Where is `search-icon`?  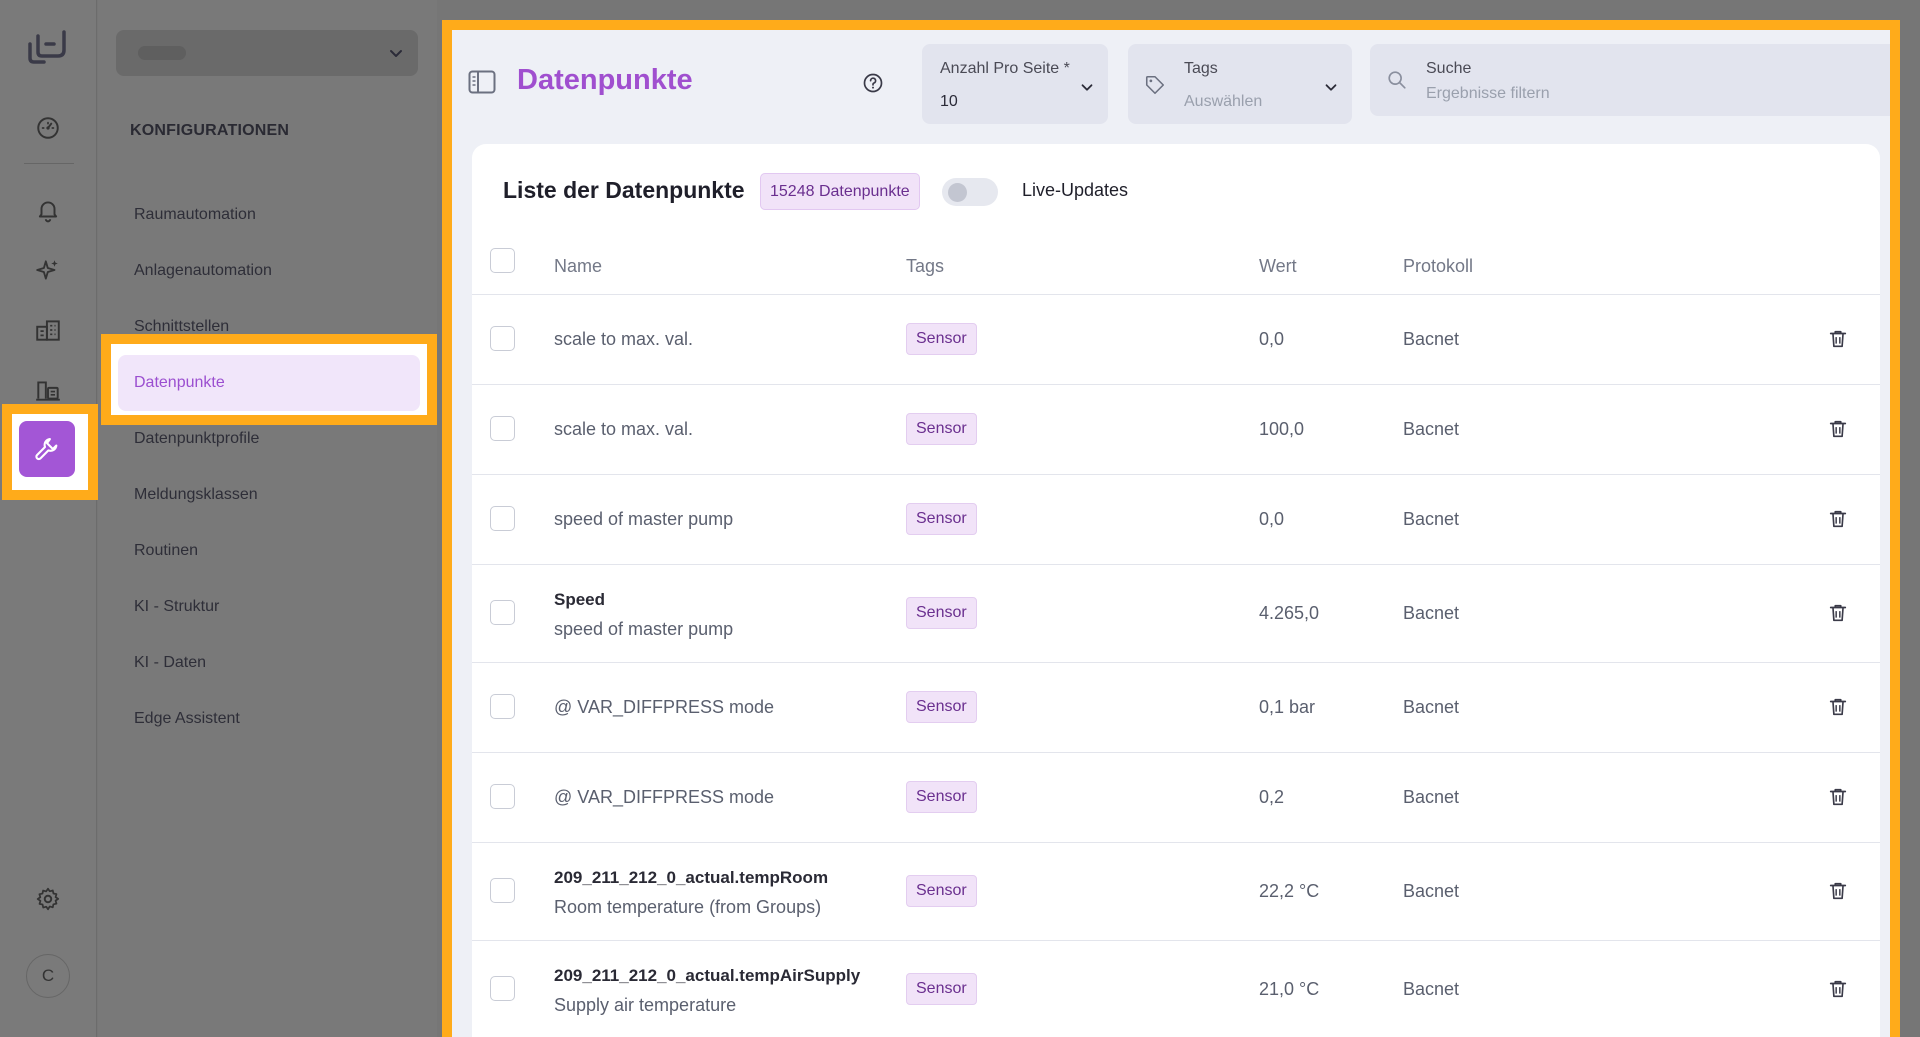
search-icon is located at coordinates (1397, 82).